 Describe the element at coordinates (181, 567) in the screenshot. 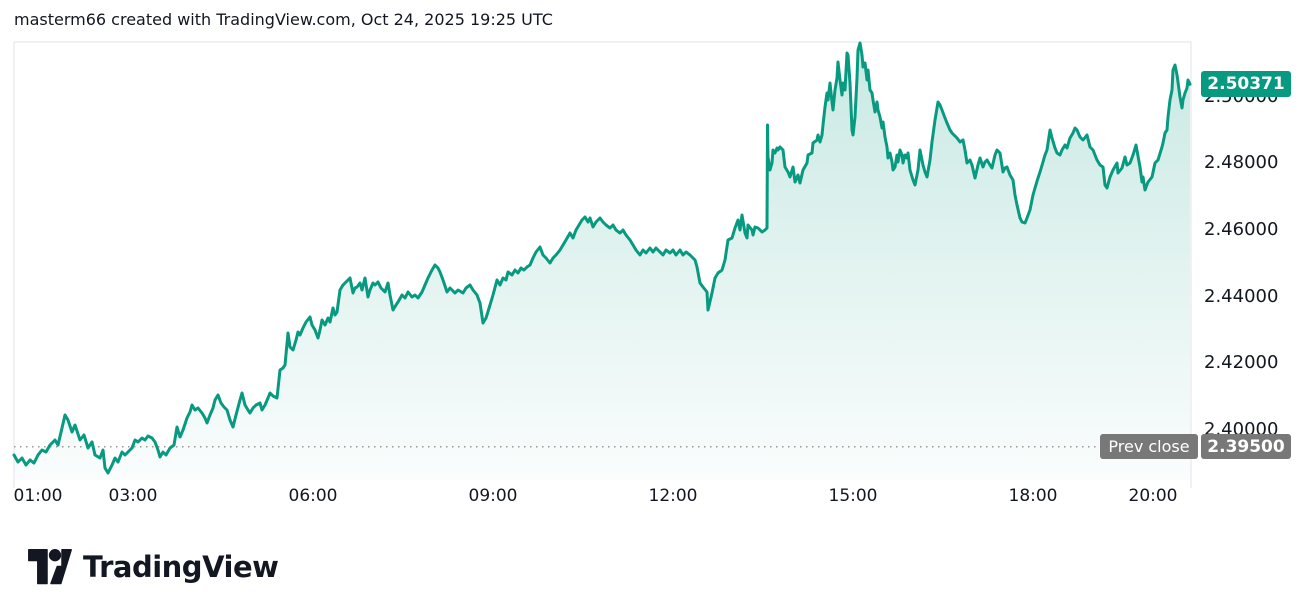

I see `tradingview-logo-text: TradingView` at that location.